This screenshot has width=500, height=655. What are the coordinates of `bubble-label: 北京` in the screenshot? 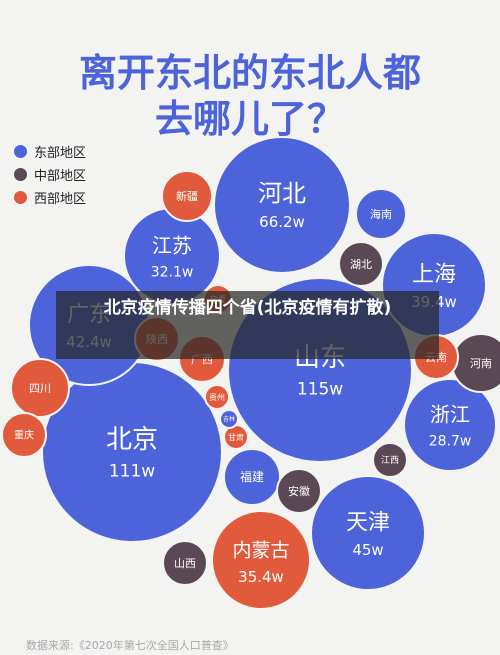 It's located at (132, 440).